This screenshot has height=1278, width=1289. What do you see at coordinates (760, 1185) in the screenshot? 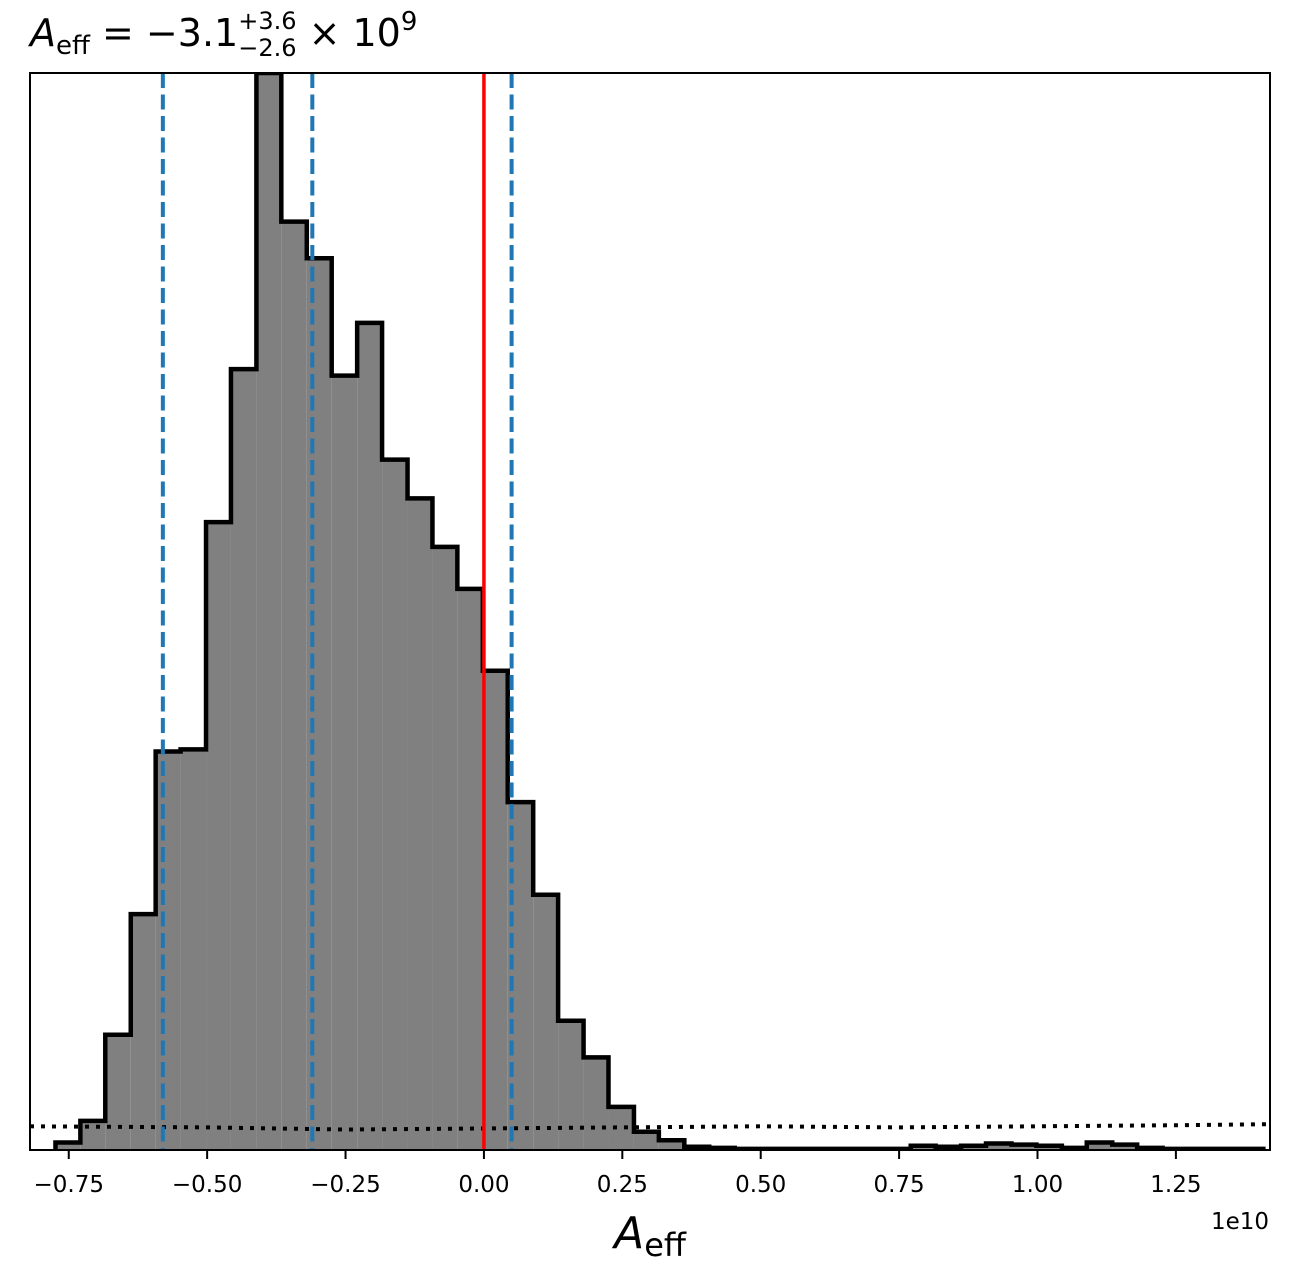
I see `x-tick-label: 0.50` at bounding box center [760, 1185].